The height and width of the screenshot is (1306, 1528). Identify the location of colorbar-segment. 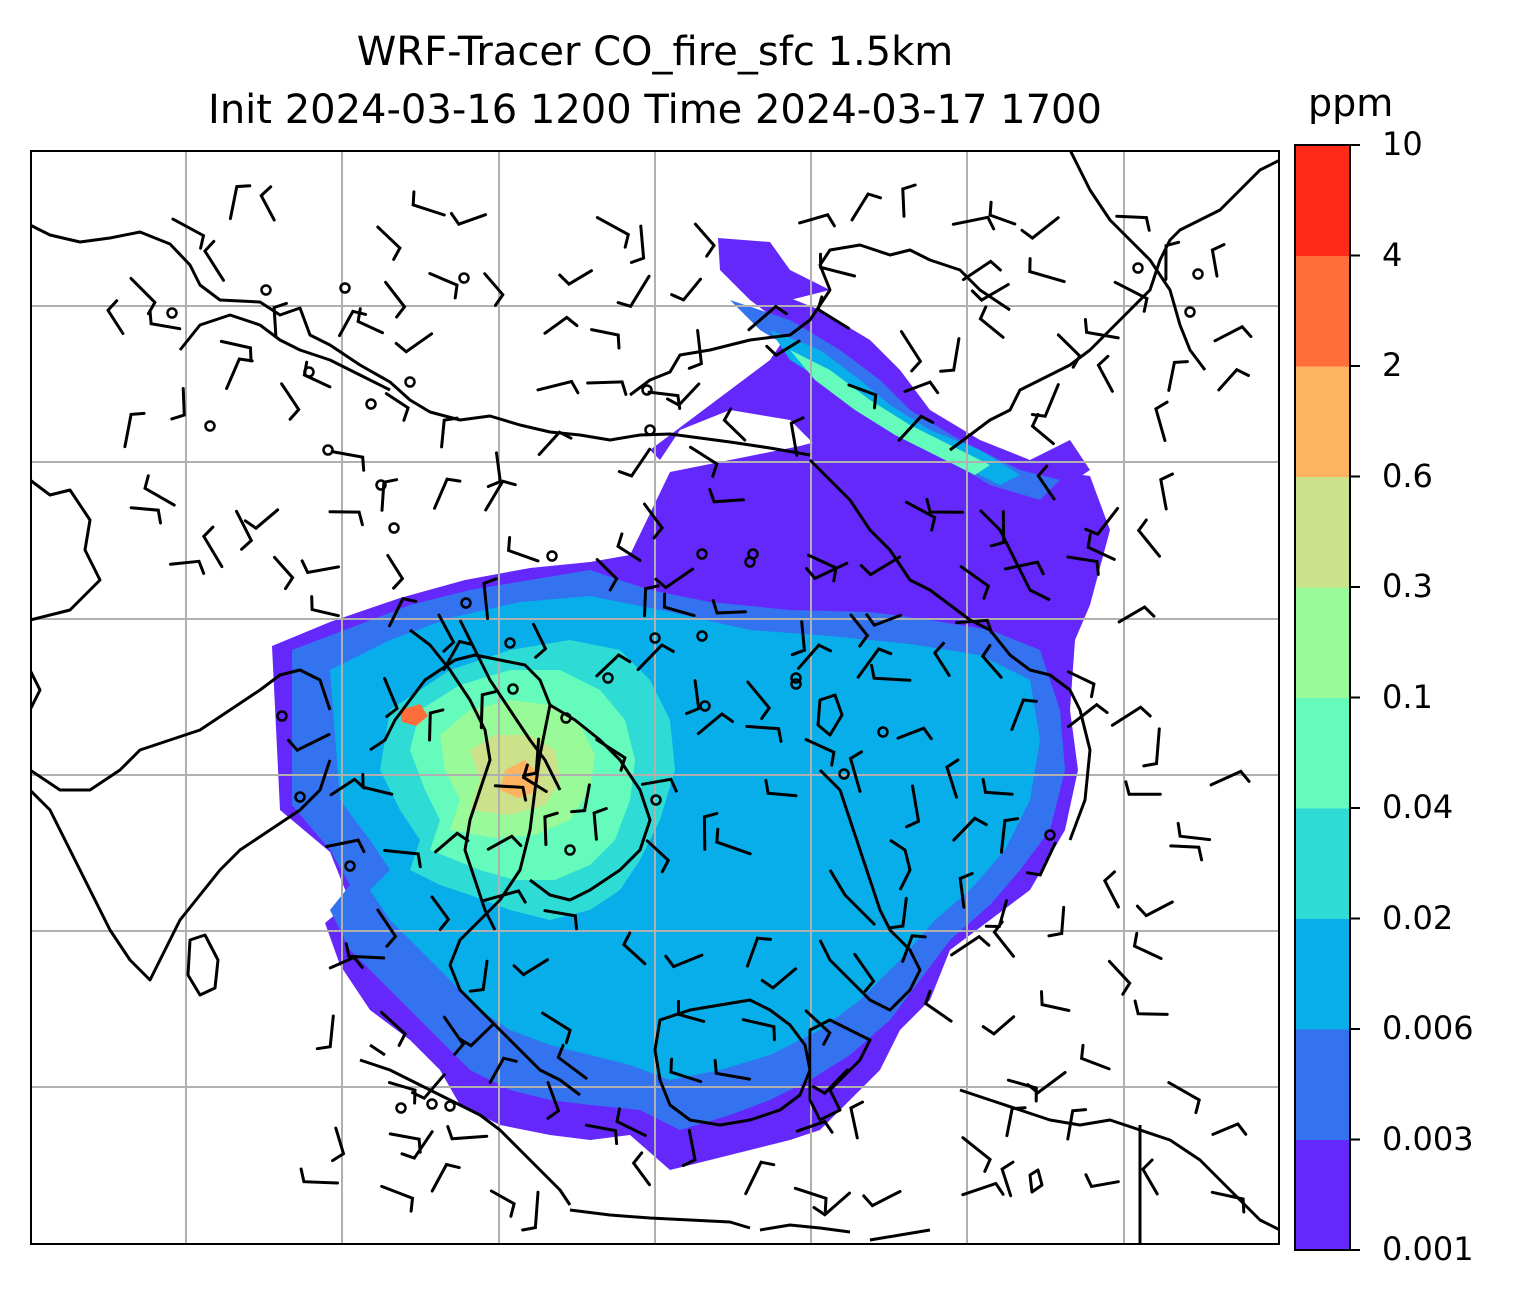
(1322, 311).